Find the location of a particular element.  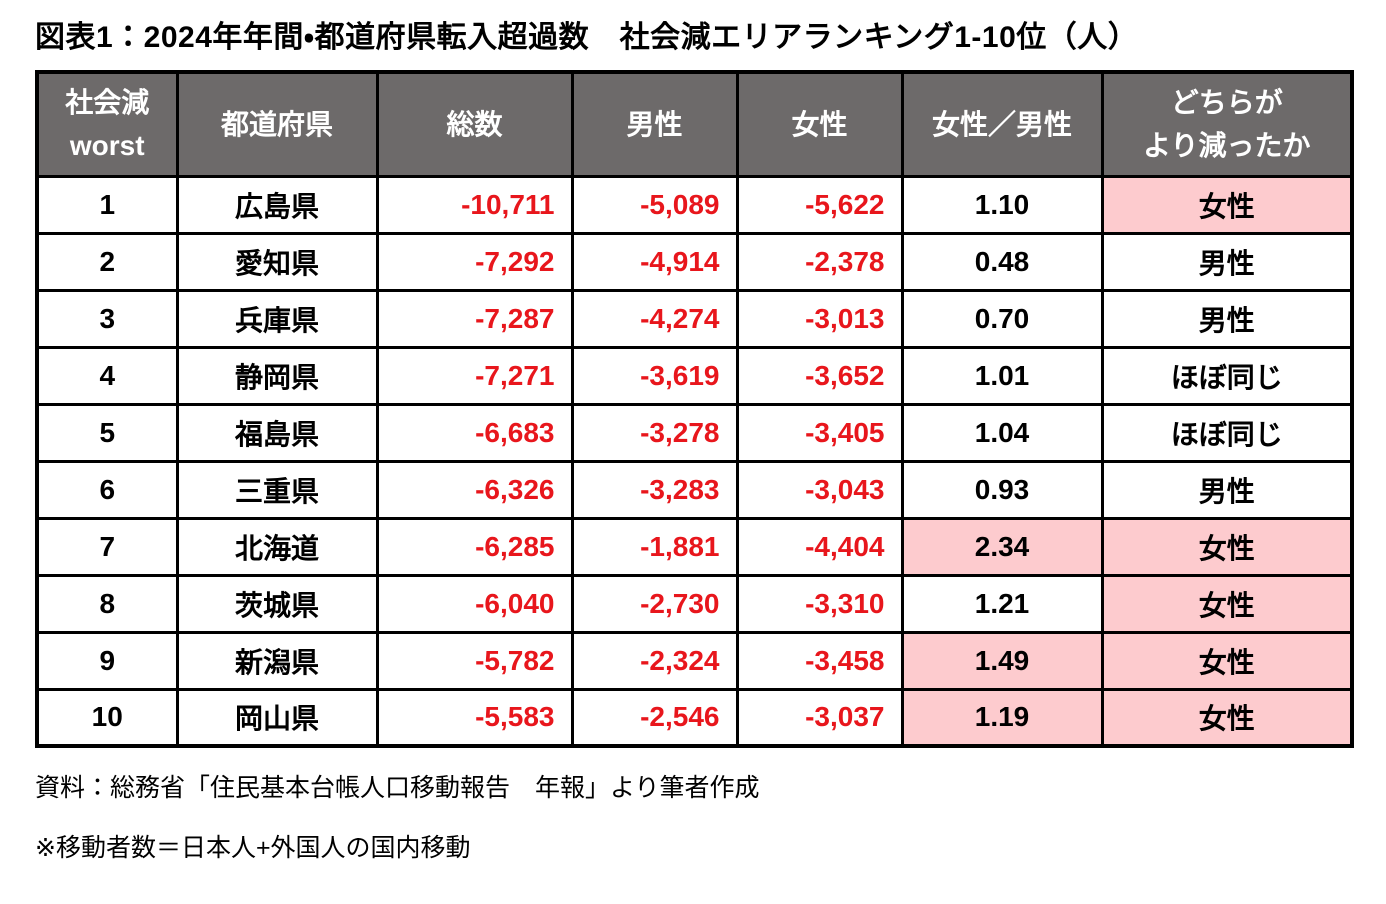

table-row: 4 静岡県 -7,271 -3,619 -3,652 1.01 ほぼ同じ is located at coordinates (694, 375).